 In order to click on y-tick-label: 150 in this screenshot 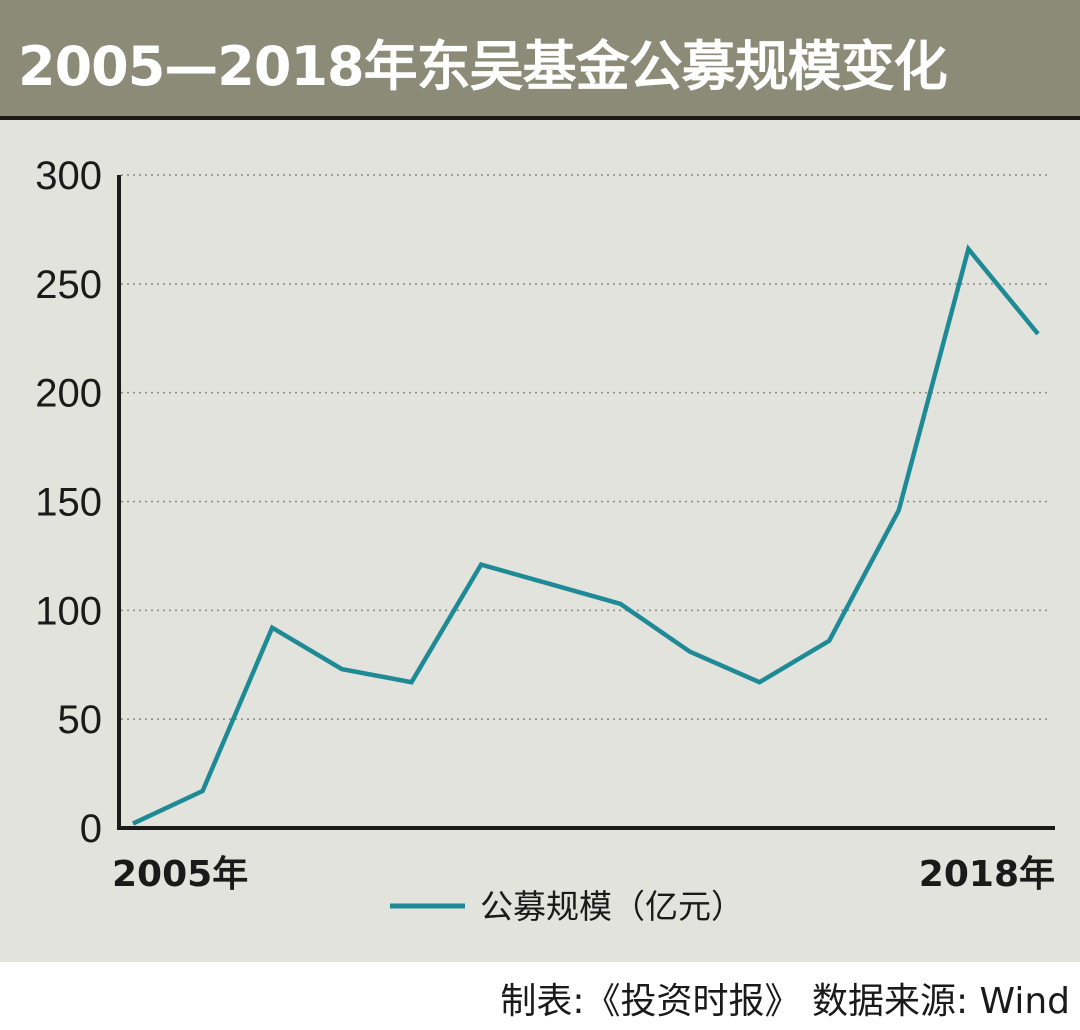, I will do `click(68, 503)`.